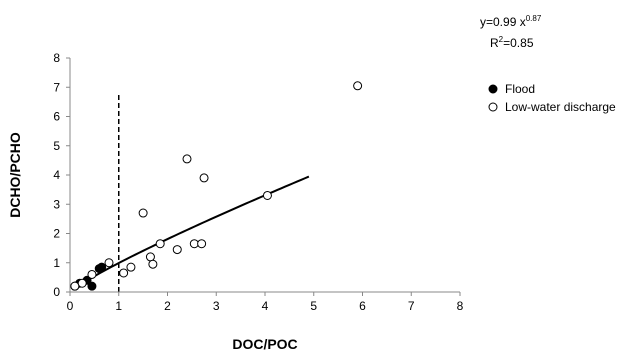  Describe the element at coordinates (56, 175) in the screenshot. I see `y-tick-label: 4` at that location.